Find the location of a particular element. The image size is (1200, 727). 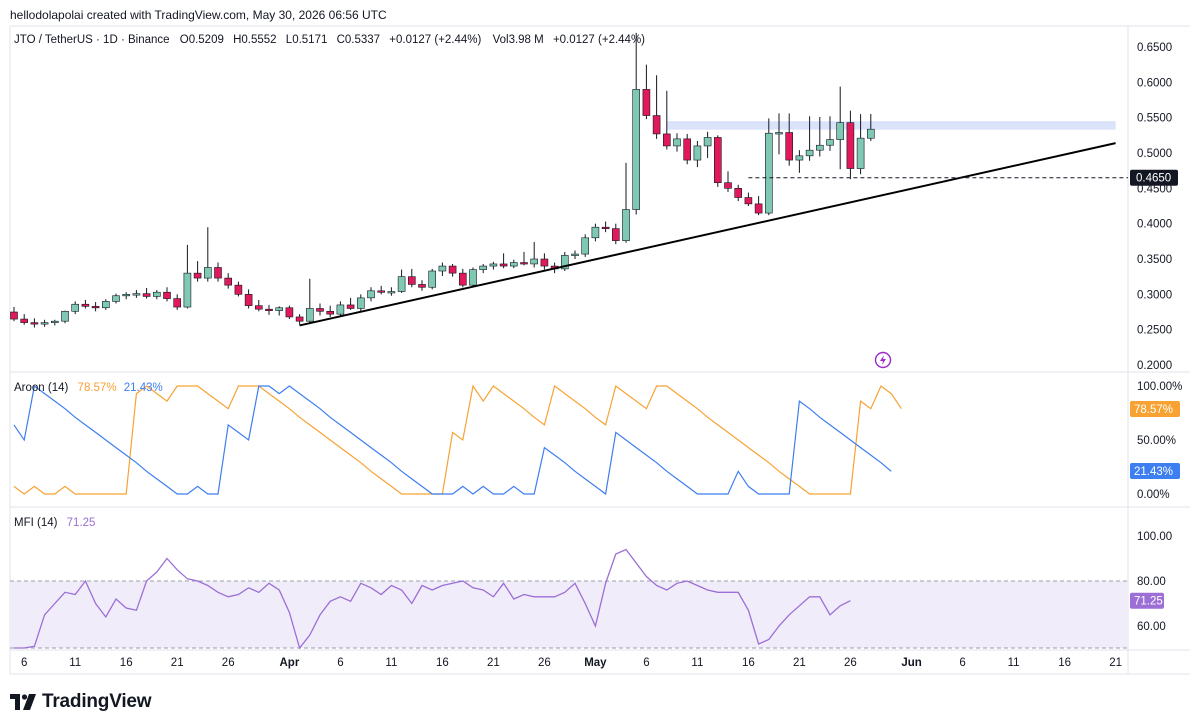

time-tick-label: 21 is located at coordinates (177, 663).